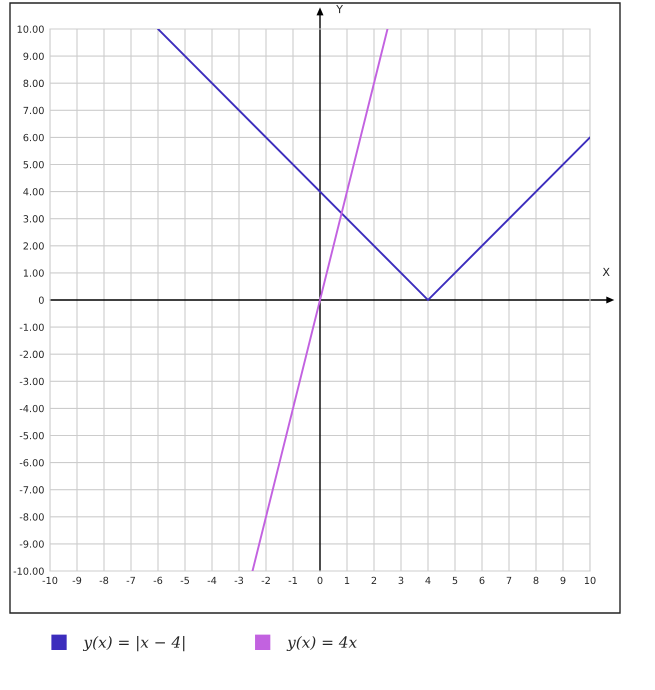  I want to click on y-tick-label: -7.00, so click(32, 490).